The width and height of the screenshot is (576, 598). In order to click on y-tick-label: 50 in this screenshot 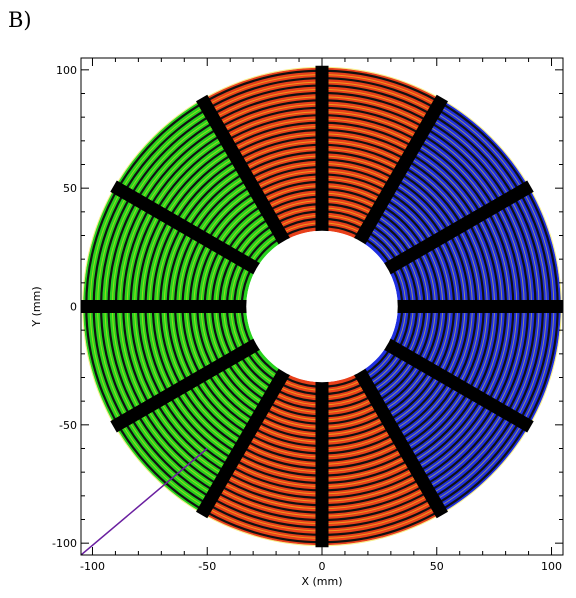, I will do `click(70, 188)`.